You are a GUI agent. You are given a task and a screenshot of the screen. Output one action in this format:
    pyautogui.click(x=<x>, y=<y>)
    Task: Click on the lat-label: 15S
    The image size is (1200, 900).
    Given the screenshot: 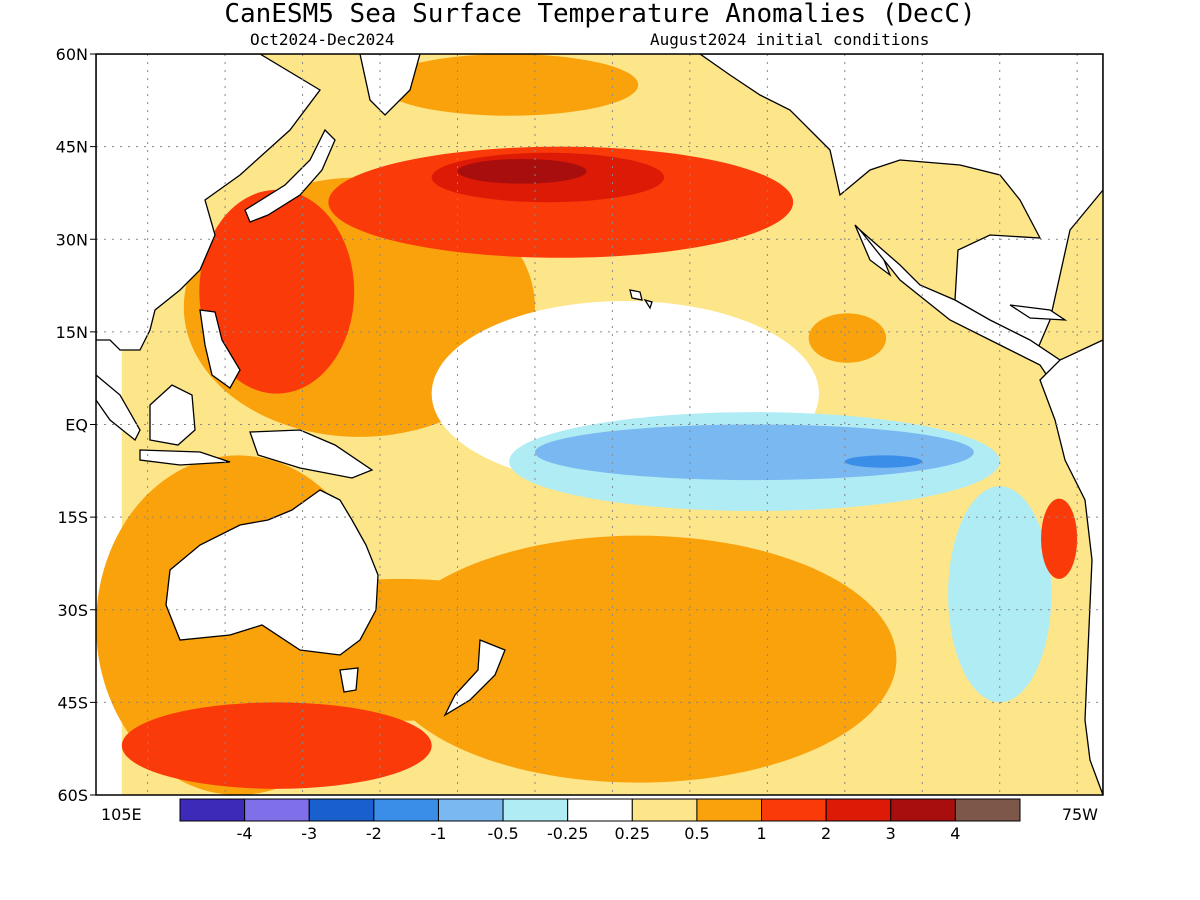 What is the action you would take?
    pyautogui.click(x=72, y=517)
    